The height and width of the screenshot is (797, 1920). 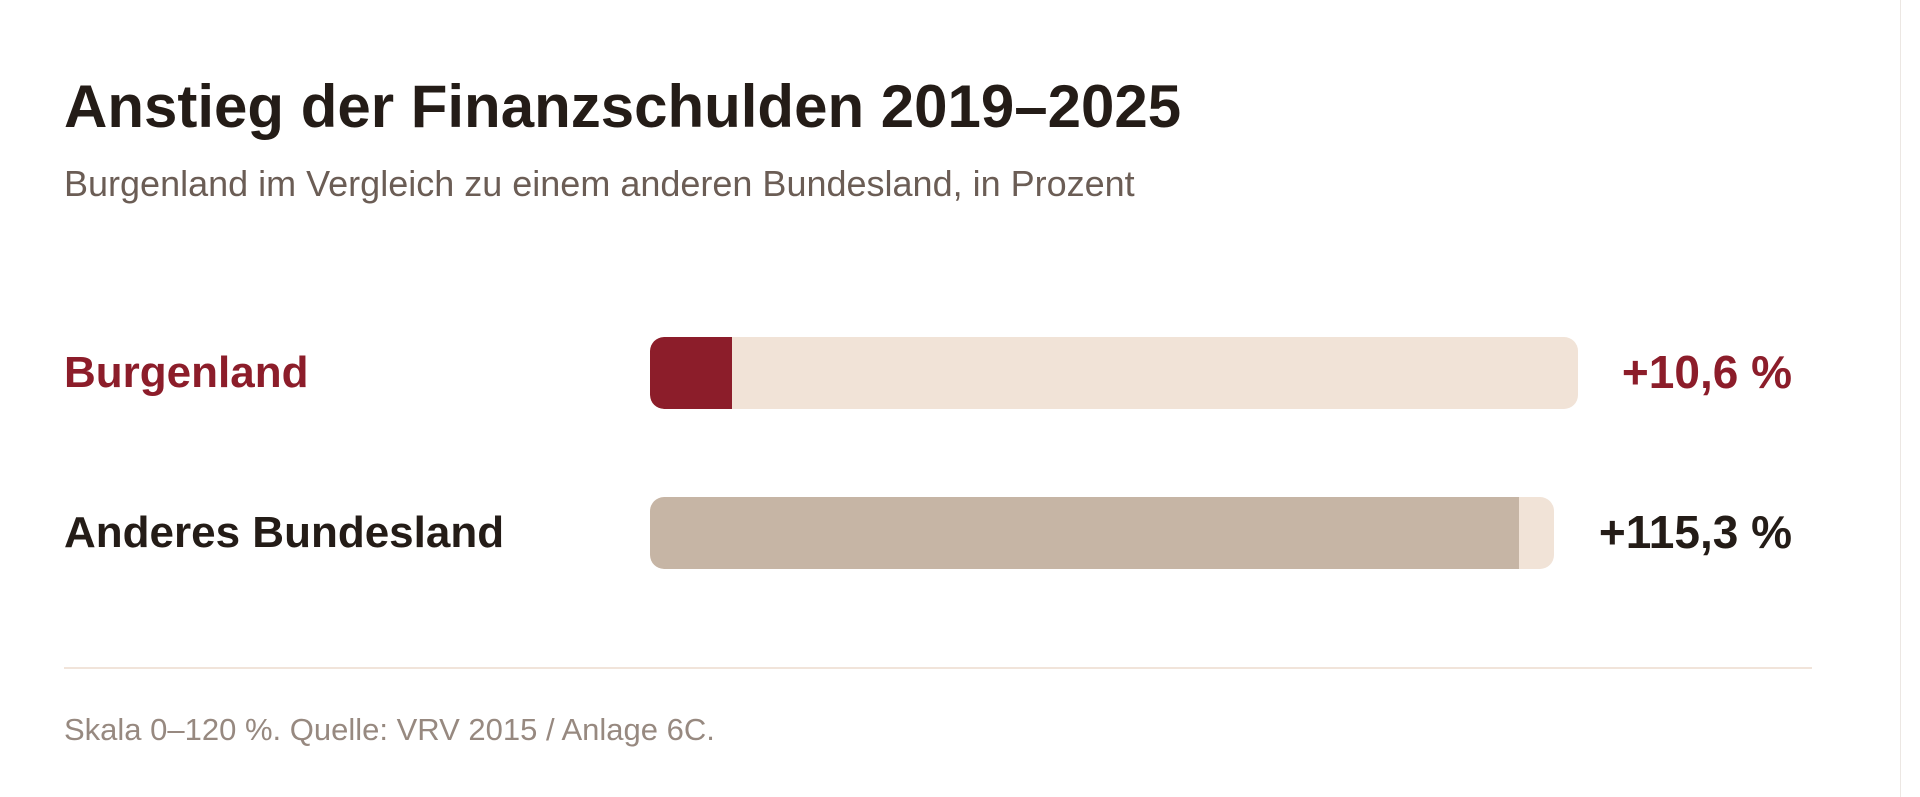 What do you see at coordinates (938, 668) in the screenshot?
I see `divider` at bounding box center [938, 668].